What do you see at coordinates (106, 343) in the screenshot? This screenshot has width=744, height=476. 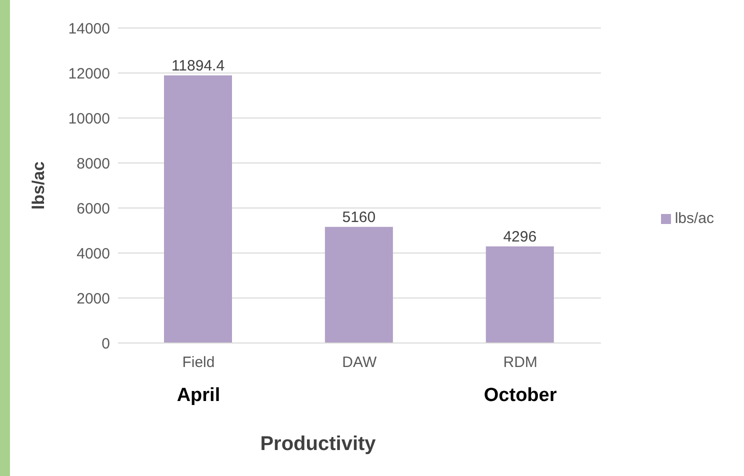 I see `y-tick-label: 0` at bounding box center [106, 343].